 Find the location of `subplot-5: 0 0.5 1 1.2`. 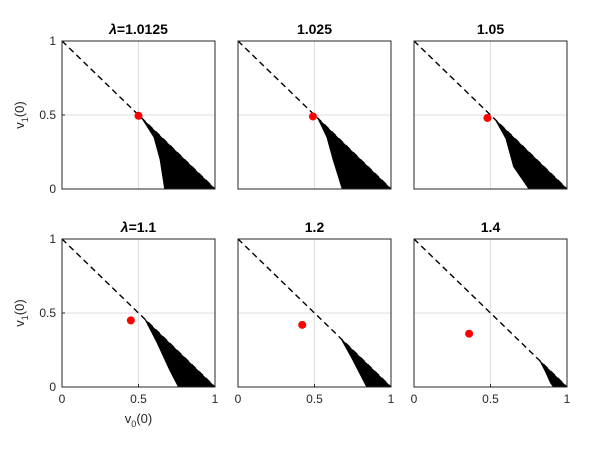

subplot-5: 0 0.5 1 1.2 is located at coordinates (315, 312).